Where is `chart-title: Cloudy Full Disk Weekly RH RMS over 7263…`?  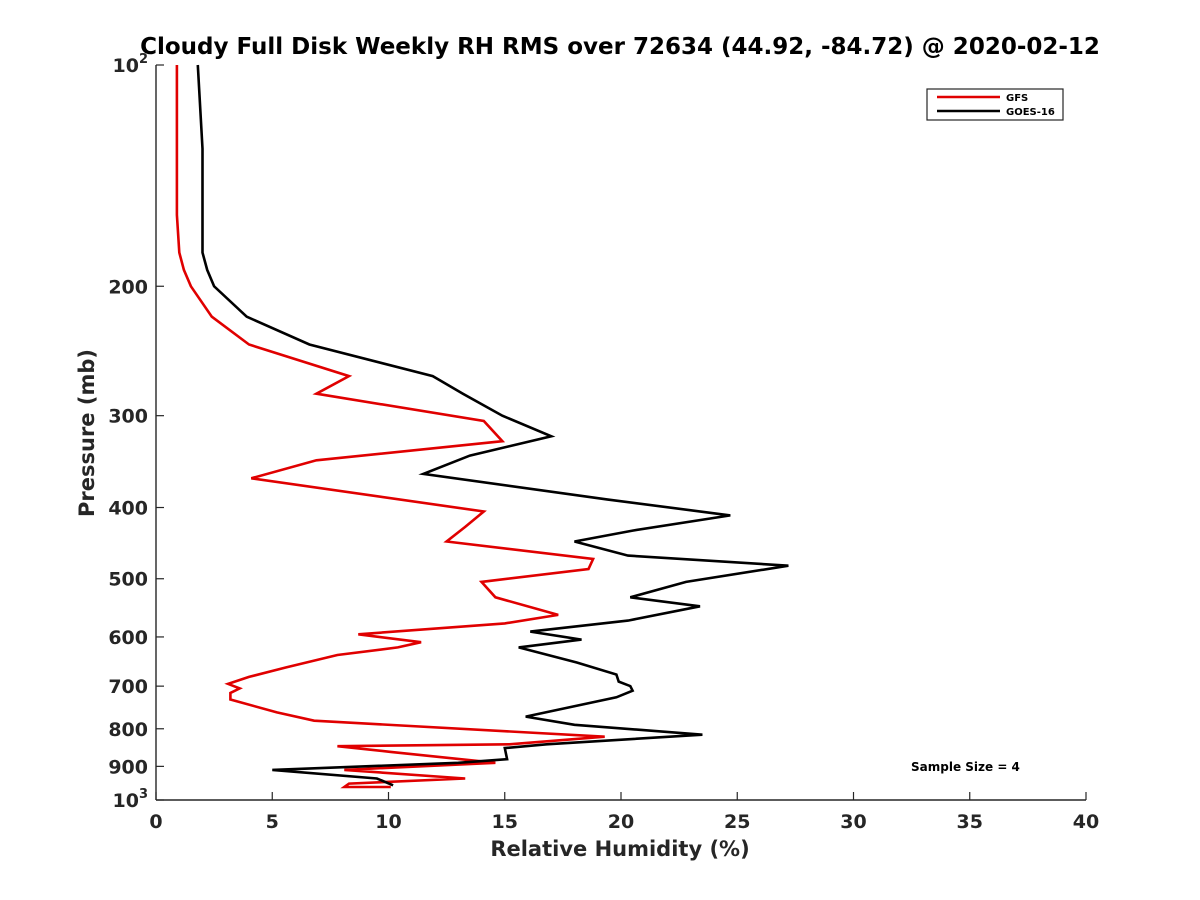 chart-title: Cloudy Full Disk Weekly RH RMS over 7263… is located at coordinates (620, 47).